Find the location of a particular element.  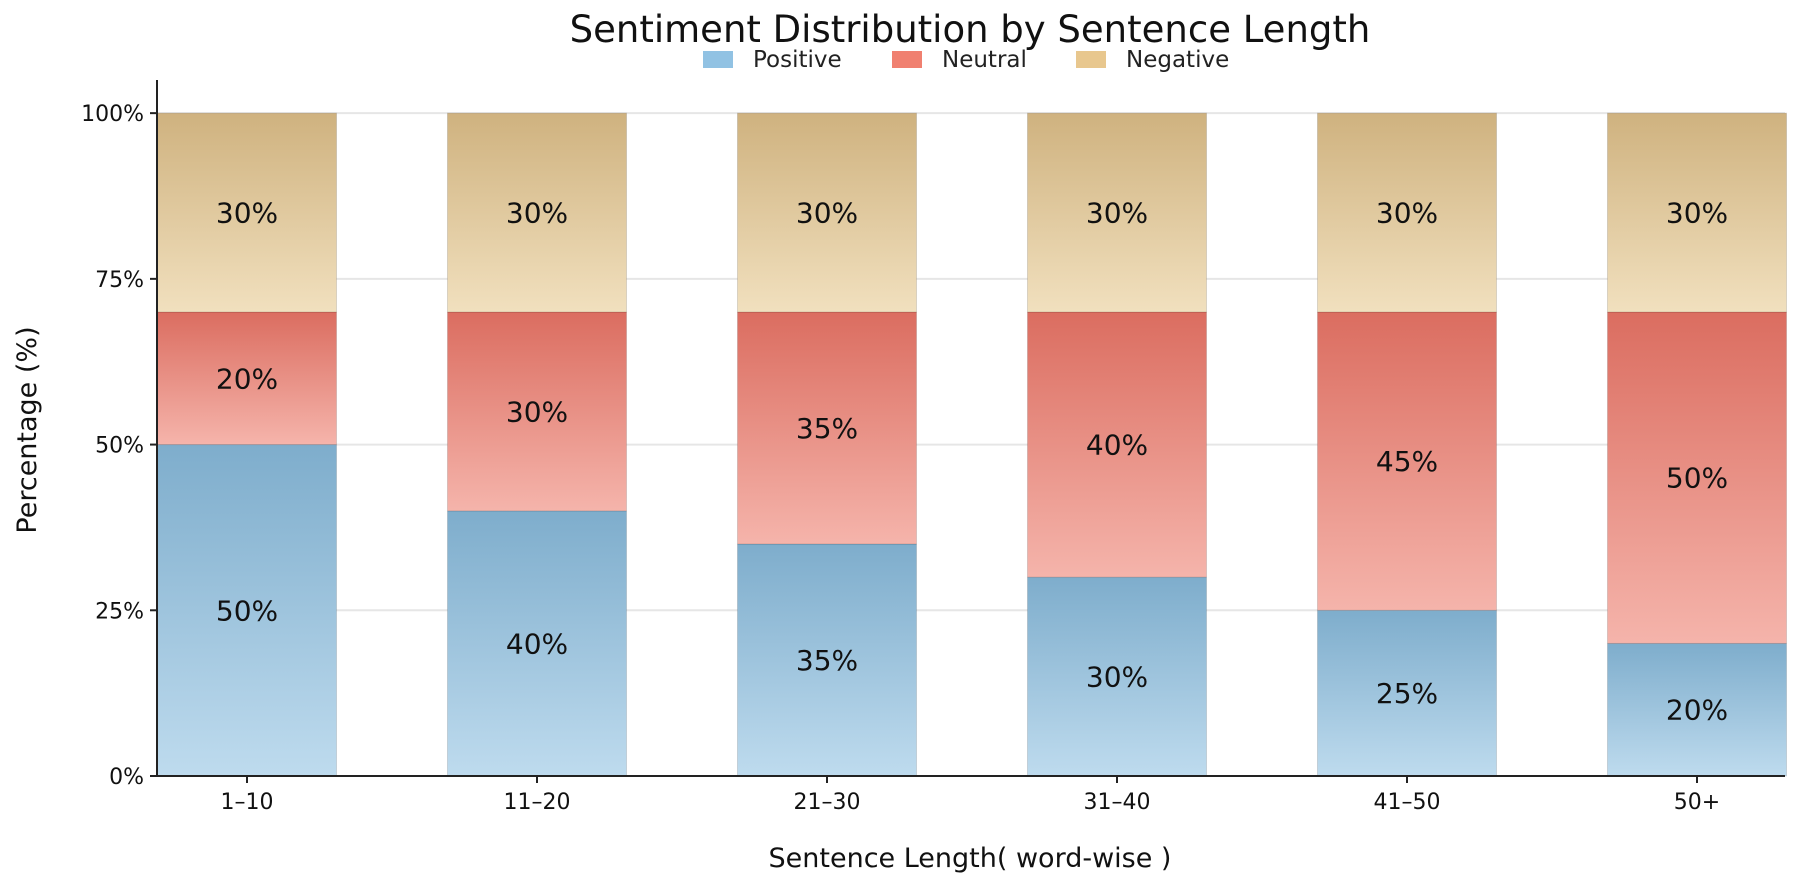

legend: Positive Neutral Negative is located at coordinates (966, 60).